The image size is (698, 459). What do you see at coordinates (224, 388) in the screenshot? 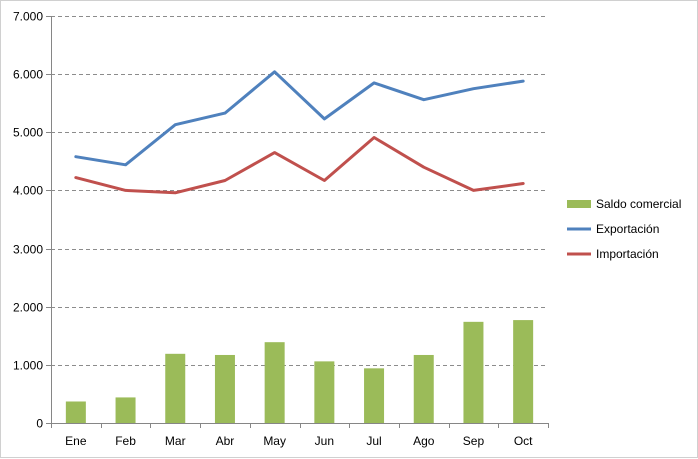
I see `bar-saldo-comercial-abr` at bounding box center [224, 388].